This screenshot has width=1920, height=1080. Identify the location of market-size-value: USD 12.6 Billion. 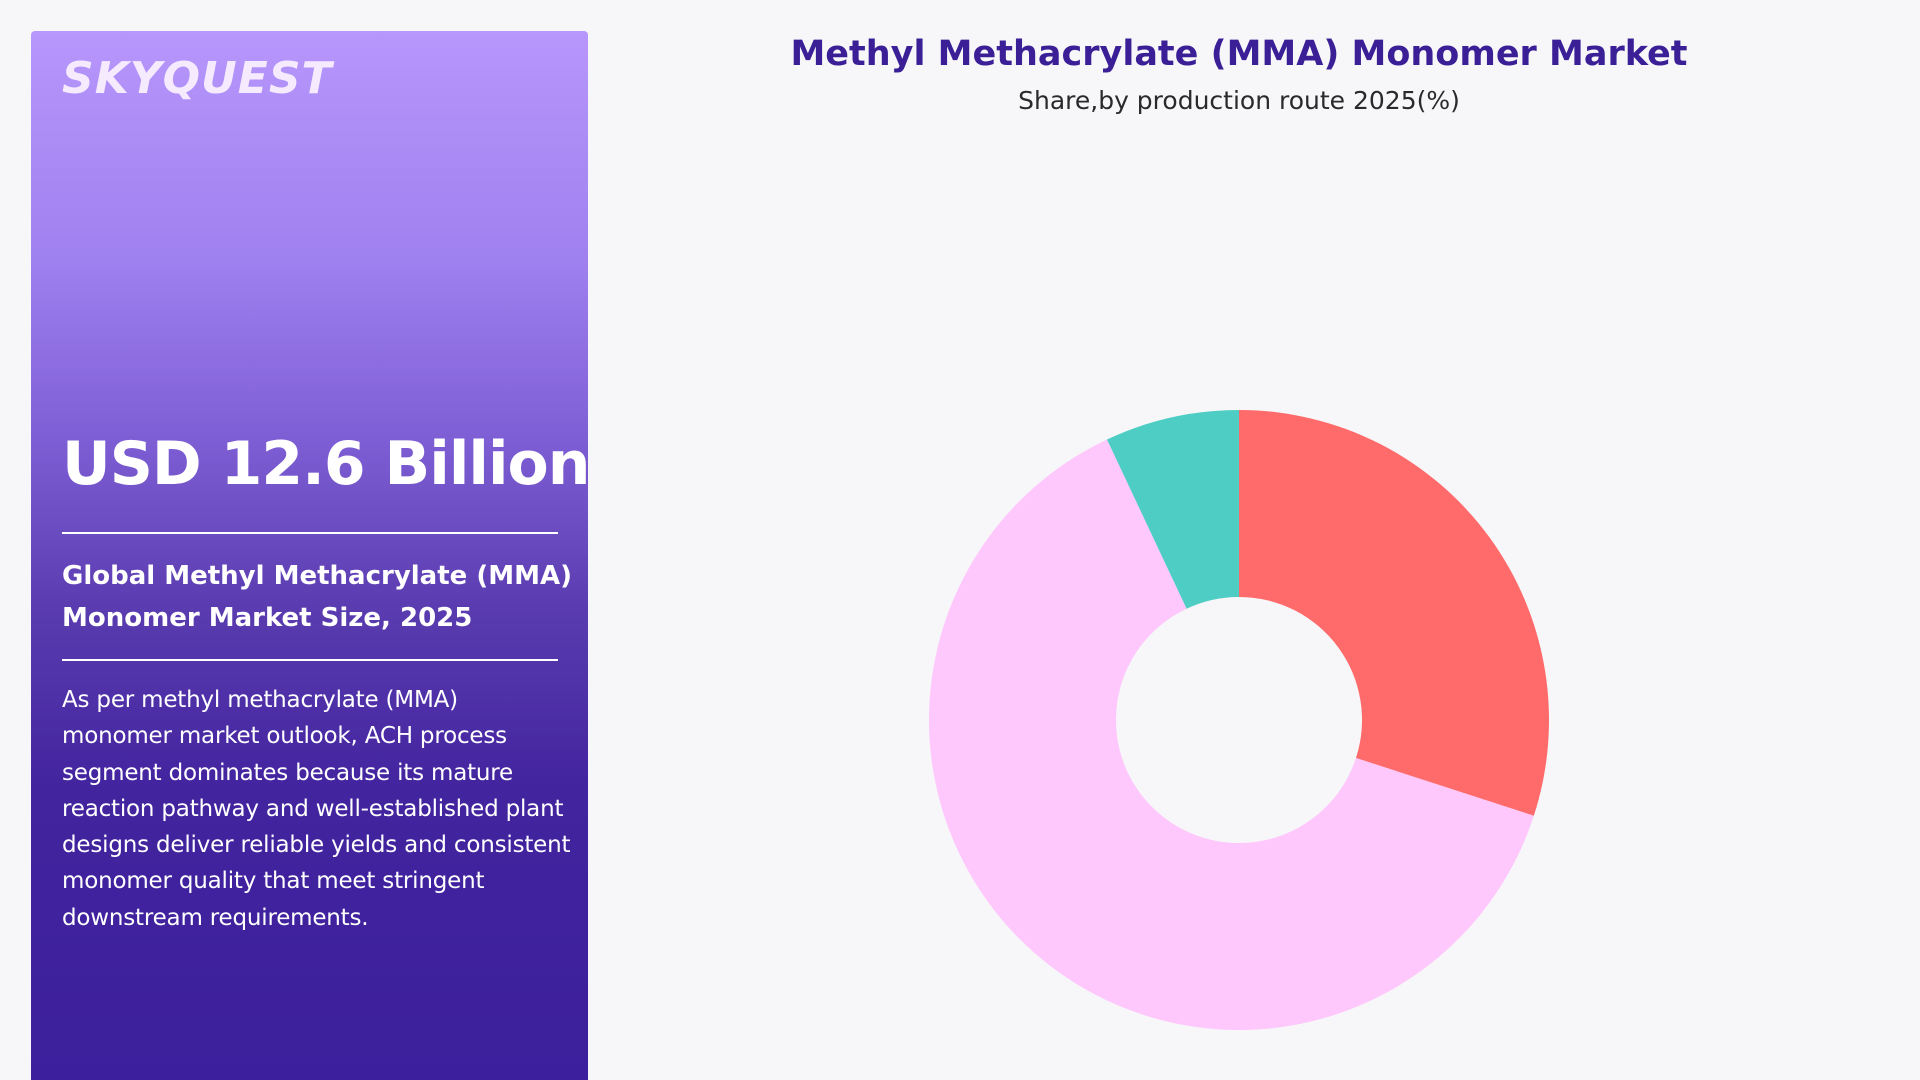
(326, 464).